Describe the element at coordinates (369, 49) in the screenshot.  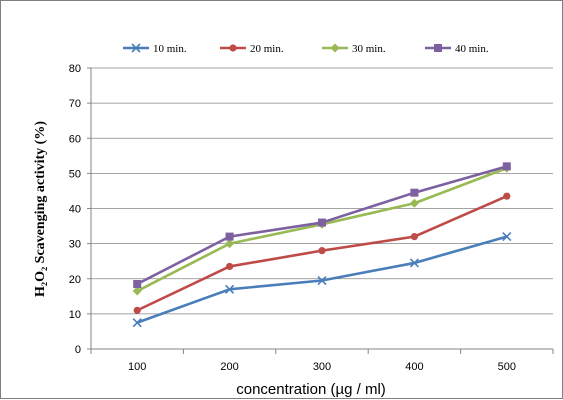
I see `legend-label: 30 min.` at that location.